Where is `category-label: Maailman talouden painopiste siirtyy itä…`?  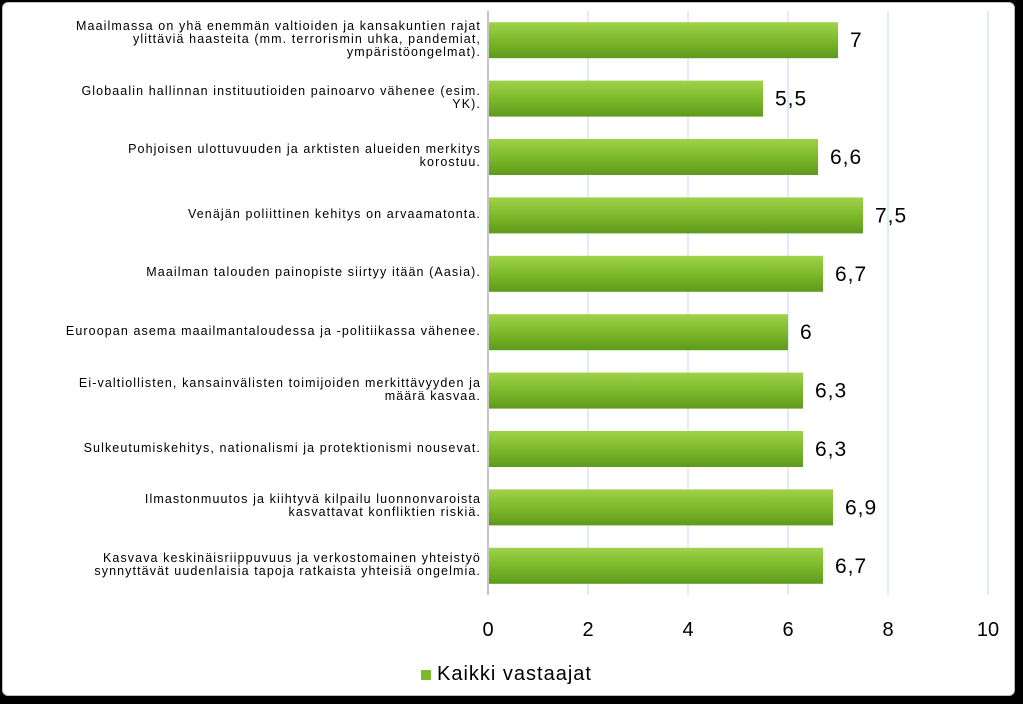 category-label: Maailman talouden painopiste siirtyy itä… is located at coordinates (313, 272).